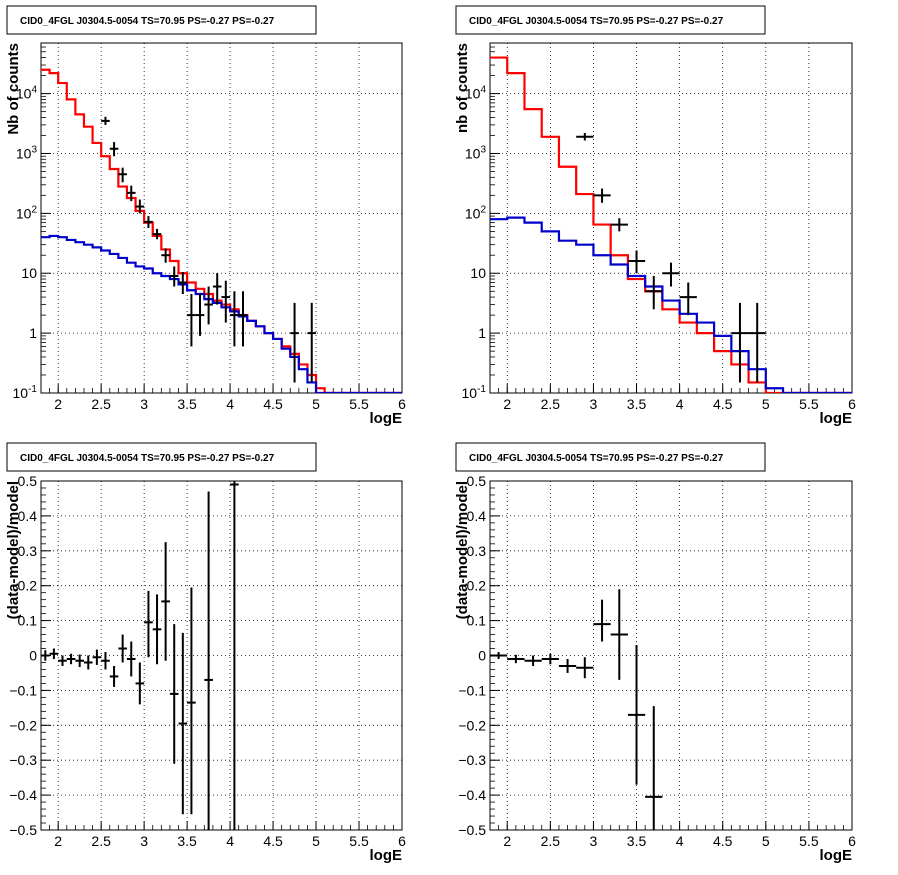 This screenshot has height=875, width=898. What do you see at coordinates (551, 404) in the screenshot?
I see `x-tick-label: 2.5` at bounding box center [551, 404].